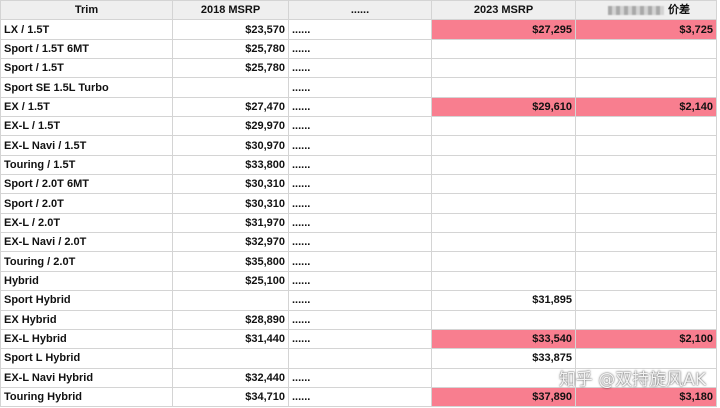 The height and width of the screenshot is (408, 720). What do you see at coordinates (86, 165) in the screenshot?
I see `trim-cell: Touring / 1.5T` at bounding box center [86, 165].